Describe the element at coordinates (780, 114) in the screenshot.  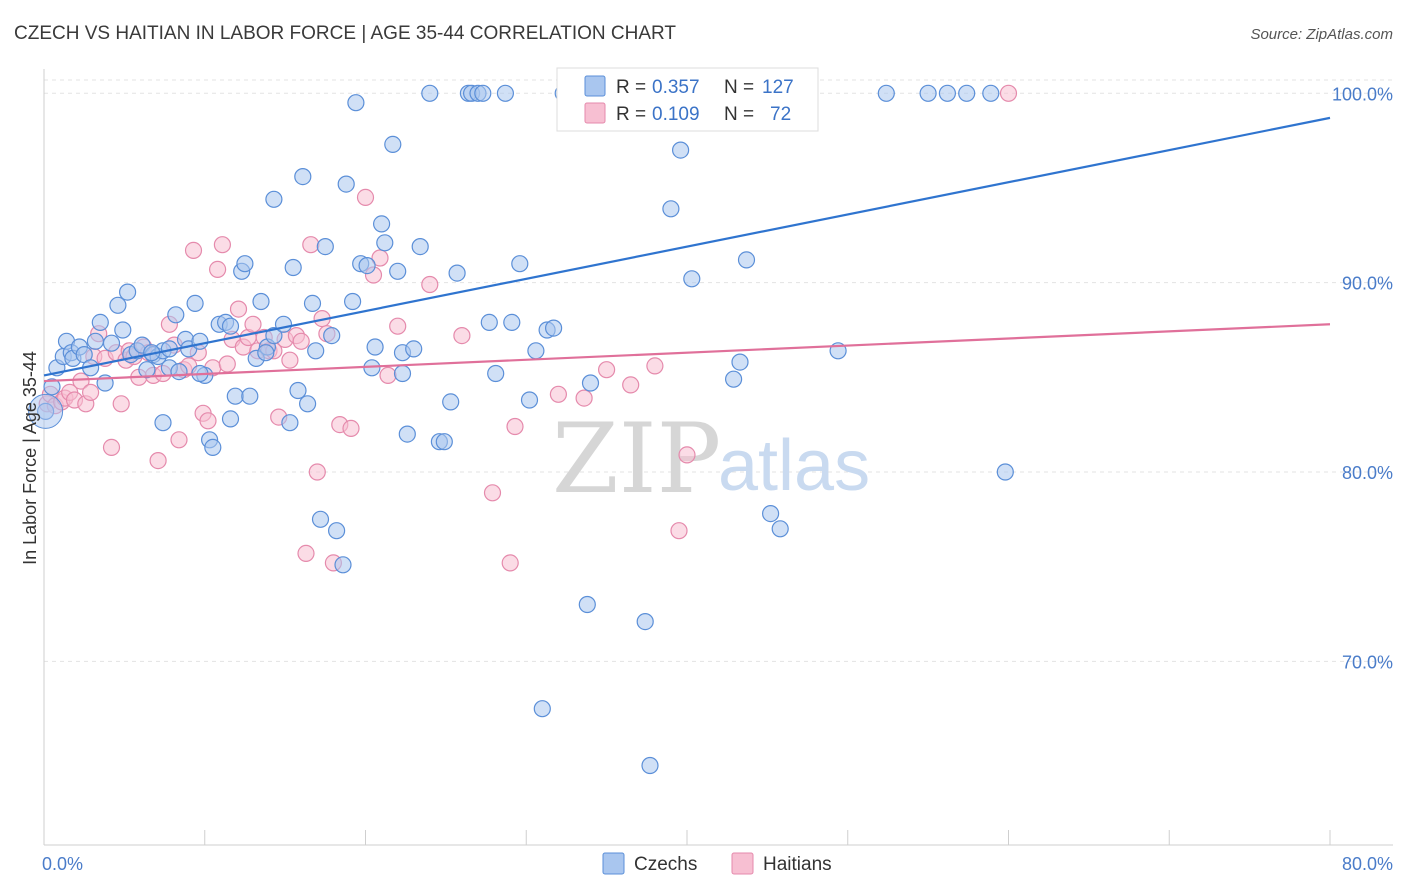
I see `stats-n-value-haitians: 72` at that location.